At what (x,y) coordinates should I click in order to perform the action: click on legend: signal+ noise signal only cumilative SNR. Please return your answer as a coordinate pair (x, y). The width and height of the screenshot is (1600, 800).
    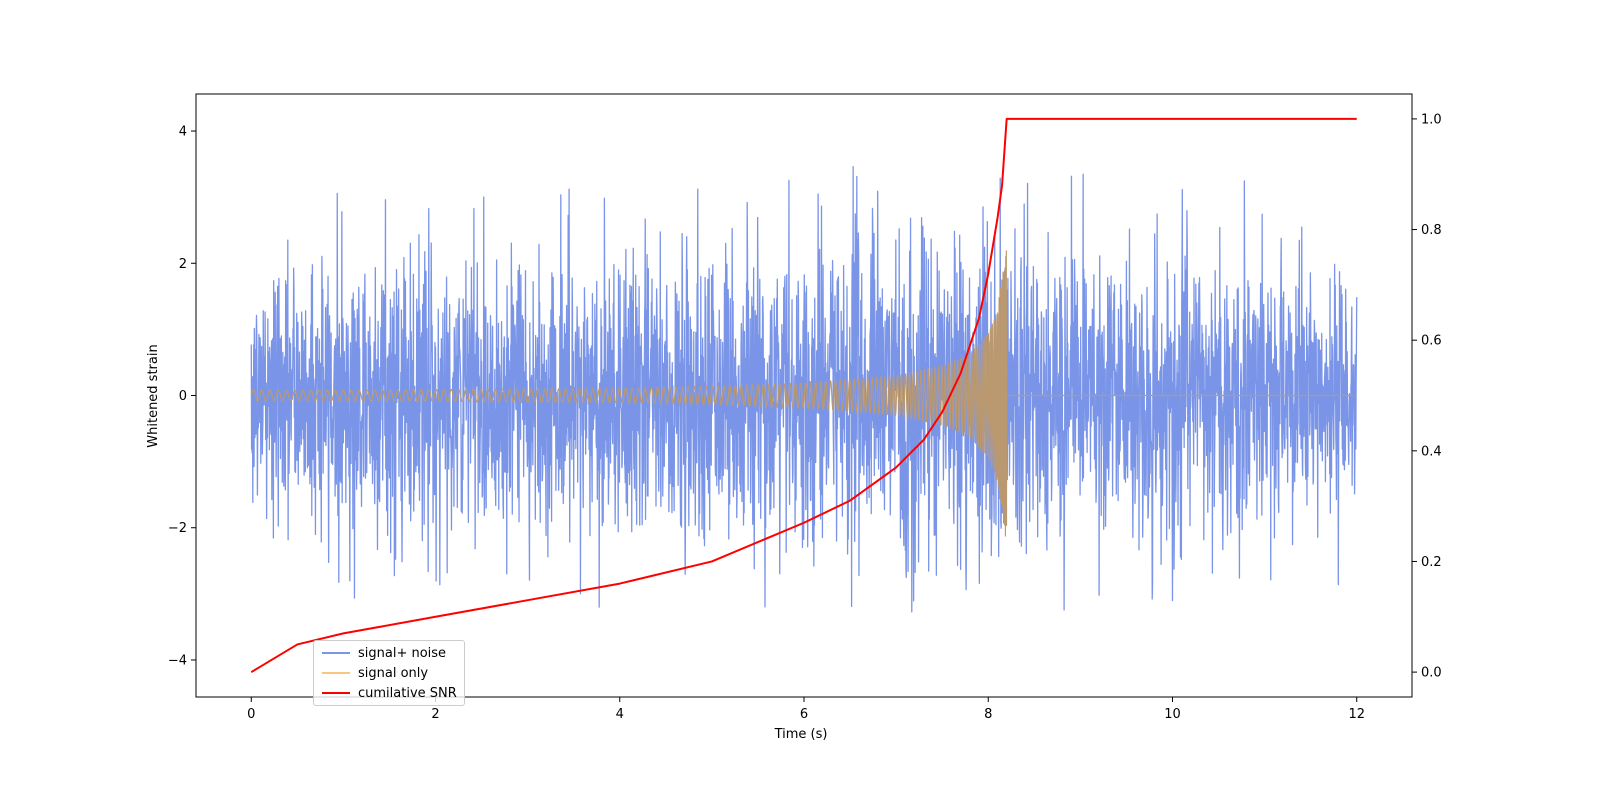
    Looking at the image, I should click on (389, 673).